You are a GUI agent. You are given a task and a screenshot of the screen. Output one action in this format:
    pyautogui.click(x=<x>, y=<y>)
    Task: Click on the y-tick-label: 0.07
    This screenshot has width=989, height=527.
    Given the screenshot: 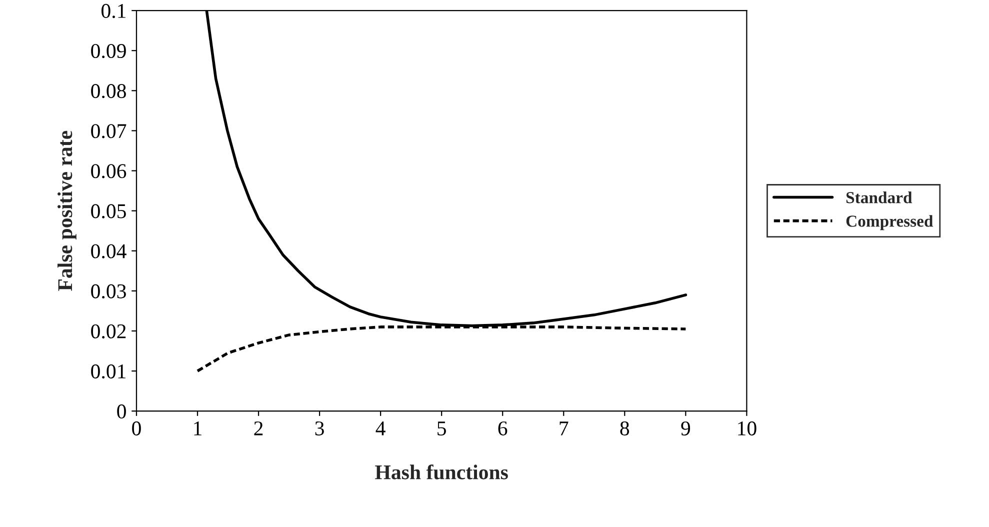 What is the action you would take?
    pyautogui.click(x=108, y=131)
    